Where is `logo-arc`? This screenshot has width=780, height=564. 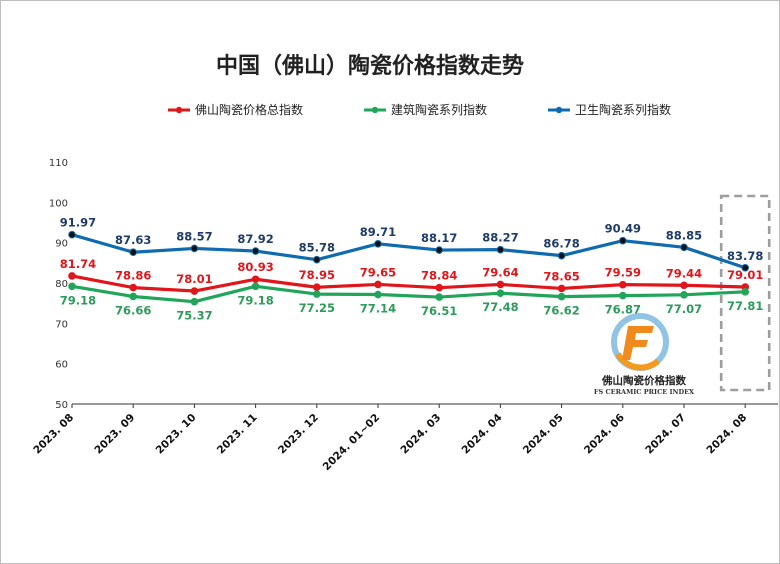 logo-arc is located at coordinates (637, 361).